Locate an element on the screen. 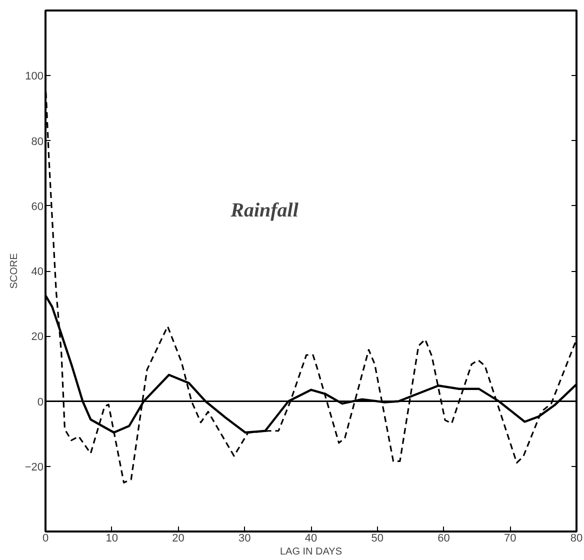 This screenshot has width=584, height=560. x-tick-label: 40 is located at coordinates (311, 538).